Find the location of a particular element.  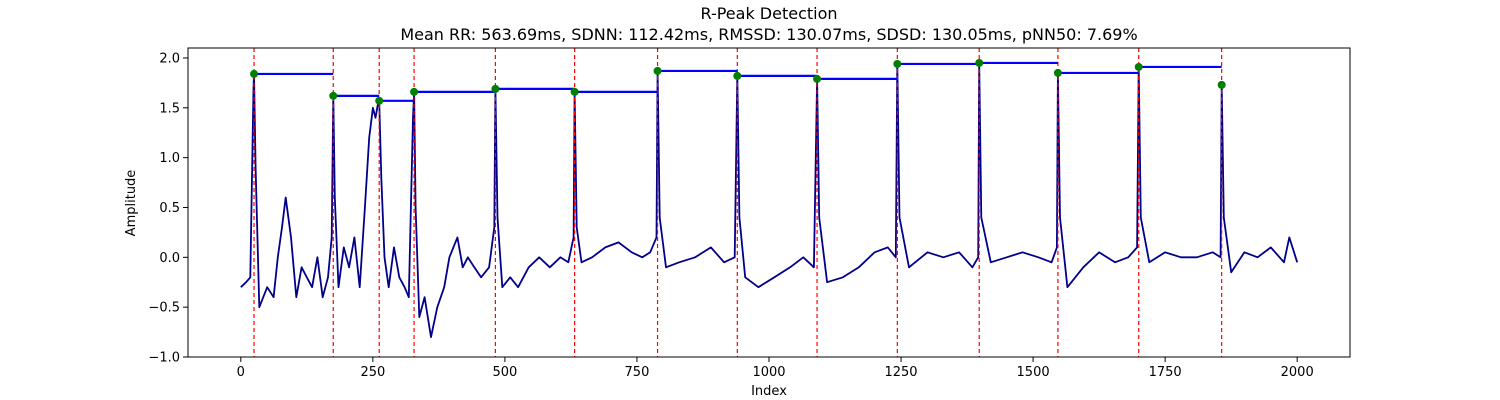

y-tick-label: −1.0 is located at coordinates (164, 358).